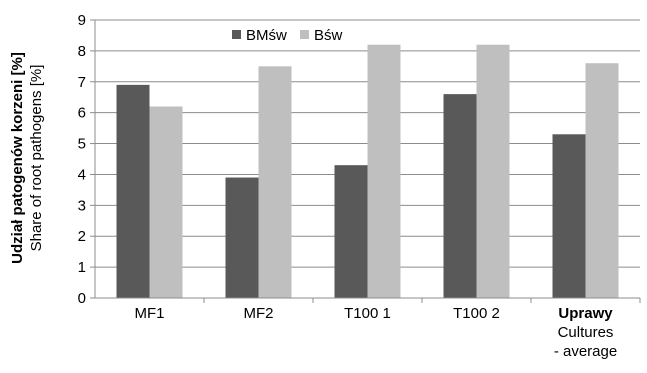 Image resolution: width=647 pixels, height=373 pixels. I want to click on y-tick-label: 0, so click(82, 298).